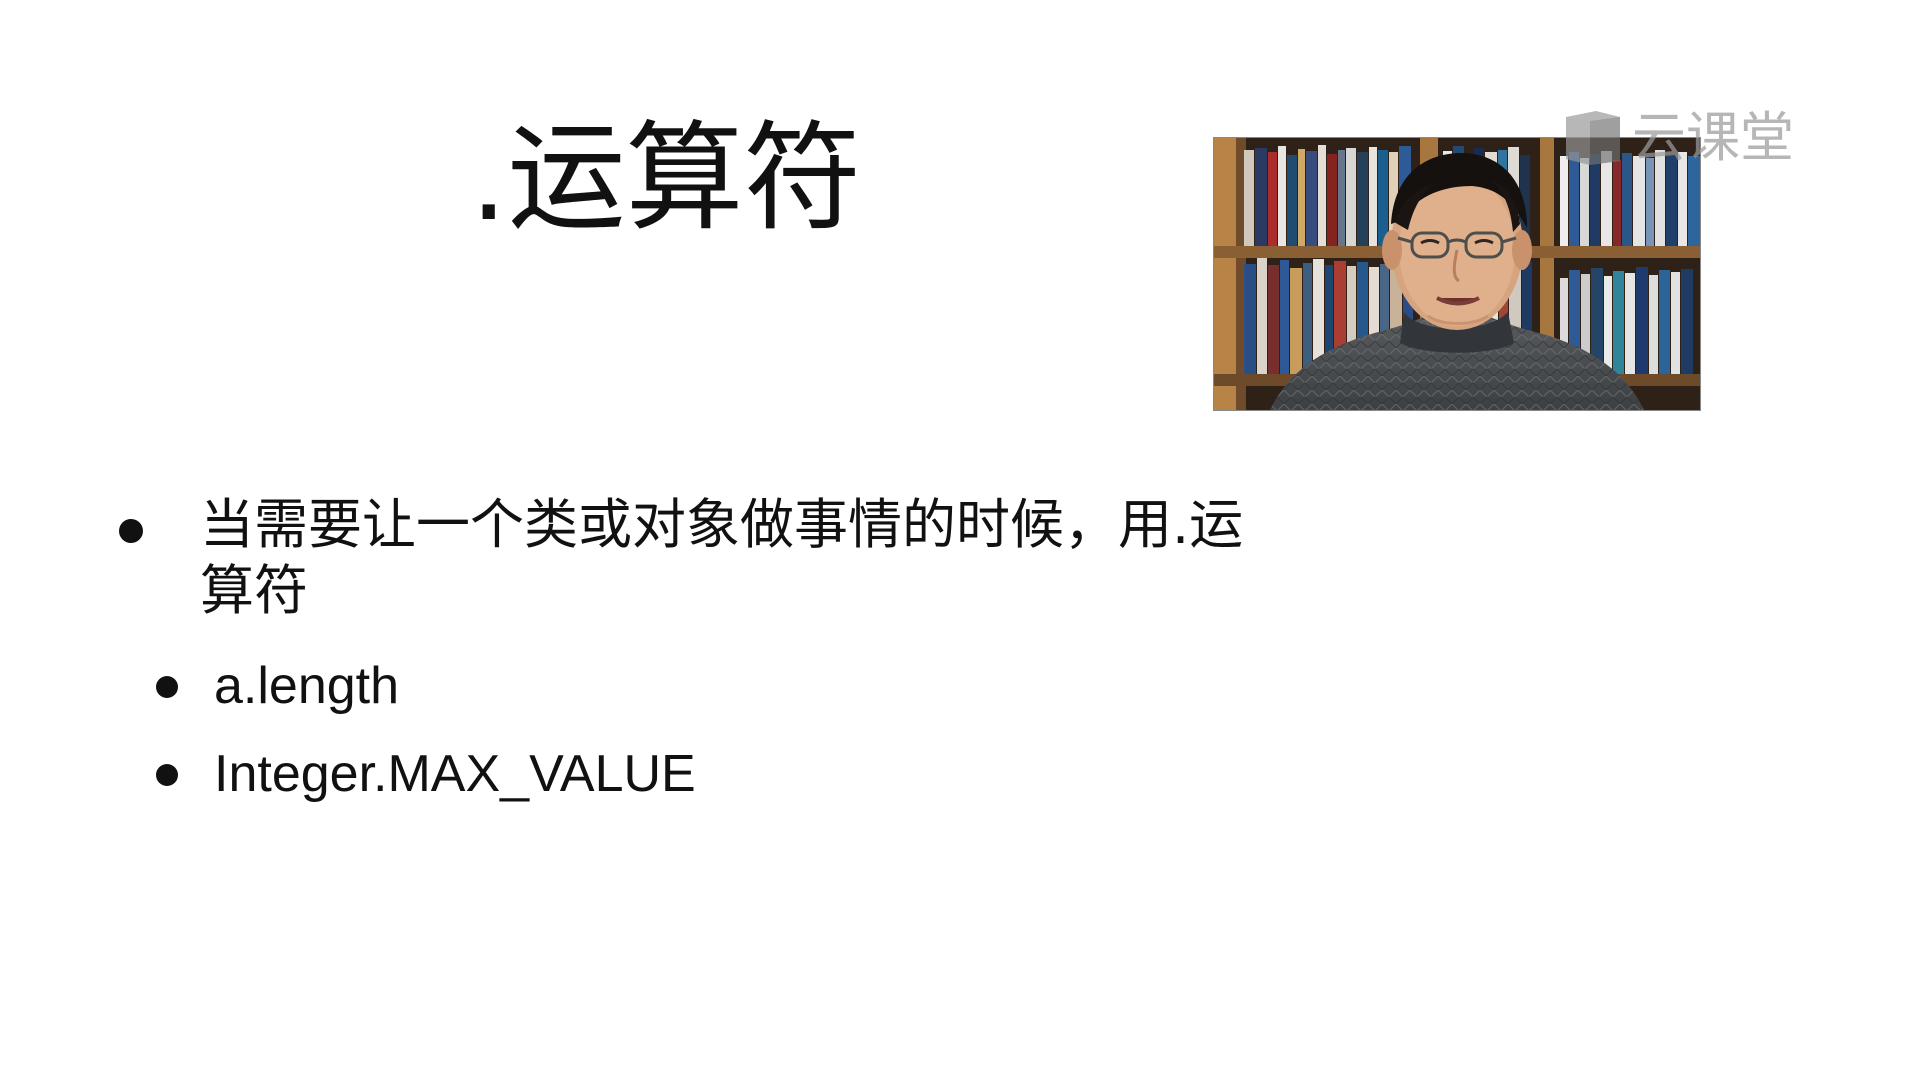 The image size is (1920, 1080). I want to click on slide-title: .运算符, so click(666, 178).